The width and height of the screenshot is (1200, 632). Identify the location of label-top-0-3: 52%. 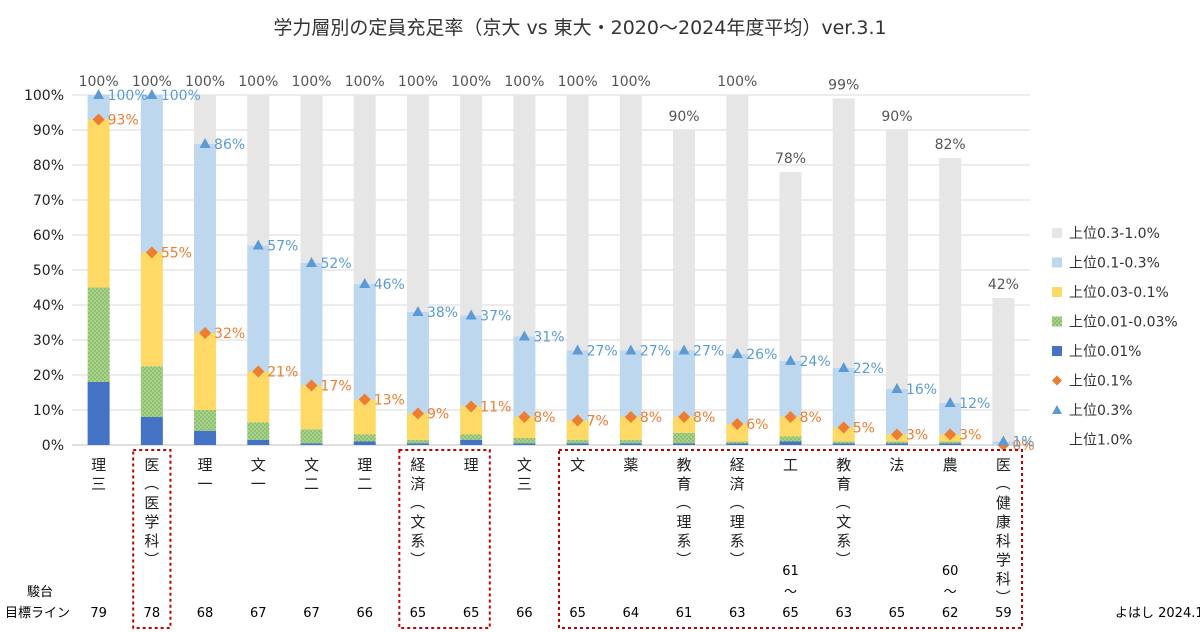
(336, 264).